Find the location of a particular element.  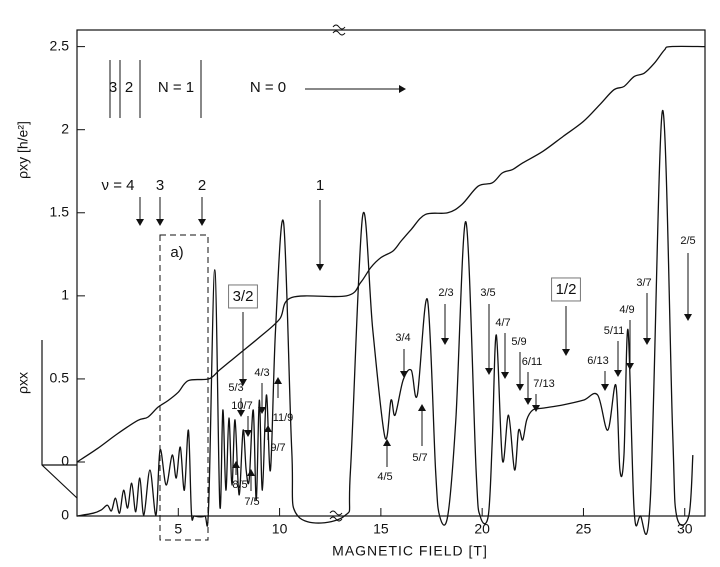

annotation: 7/13 is located at coordinates (543, 384).